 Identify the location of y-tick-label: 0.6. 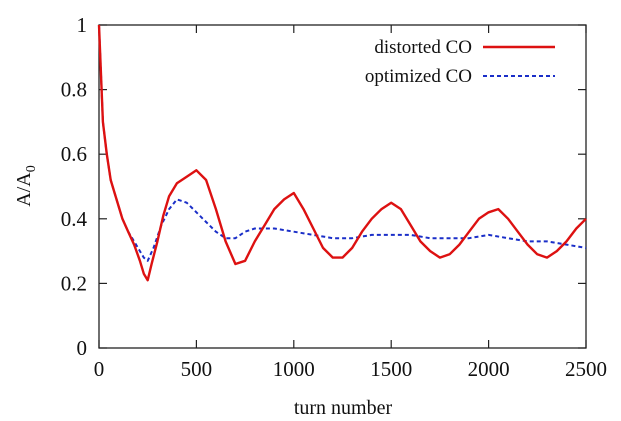
(74, 154).